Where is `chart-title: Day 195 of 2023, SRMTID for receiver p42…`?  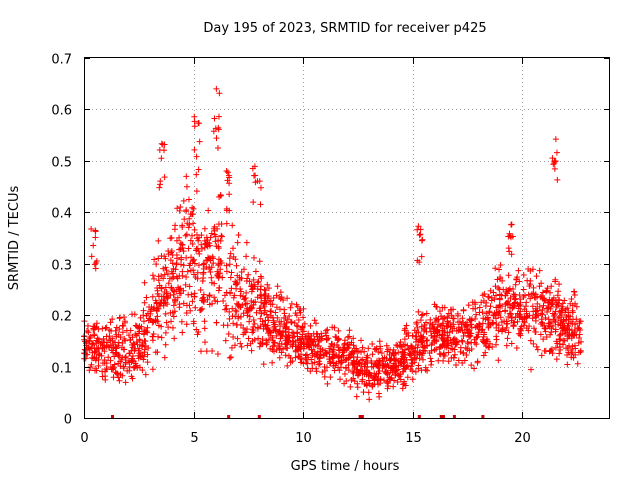 chart-title: Day 195 of 2023, SRMTID for receiver p42… is located at coordinates (344, 28).